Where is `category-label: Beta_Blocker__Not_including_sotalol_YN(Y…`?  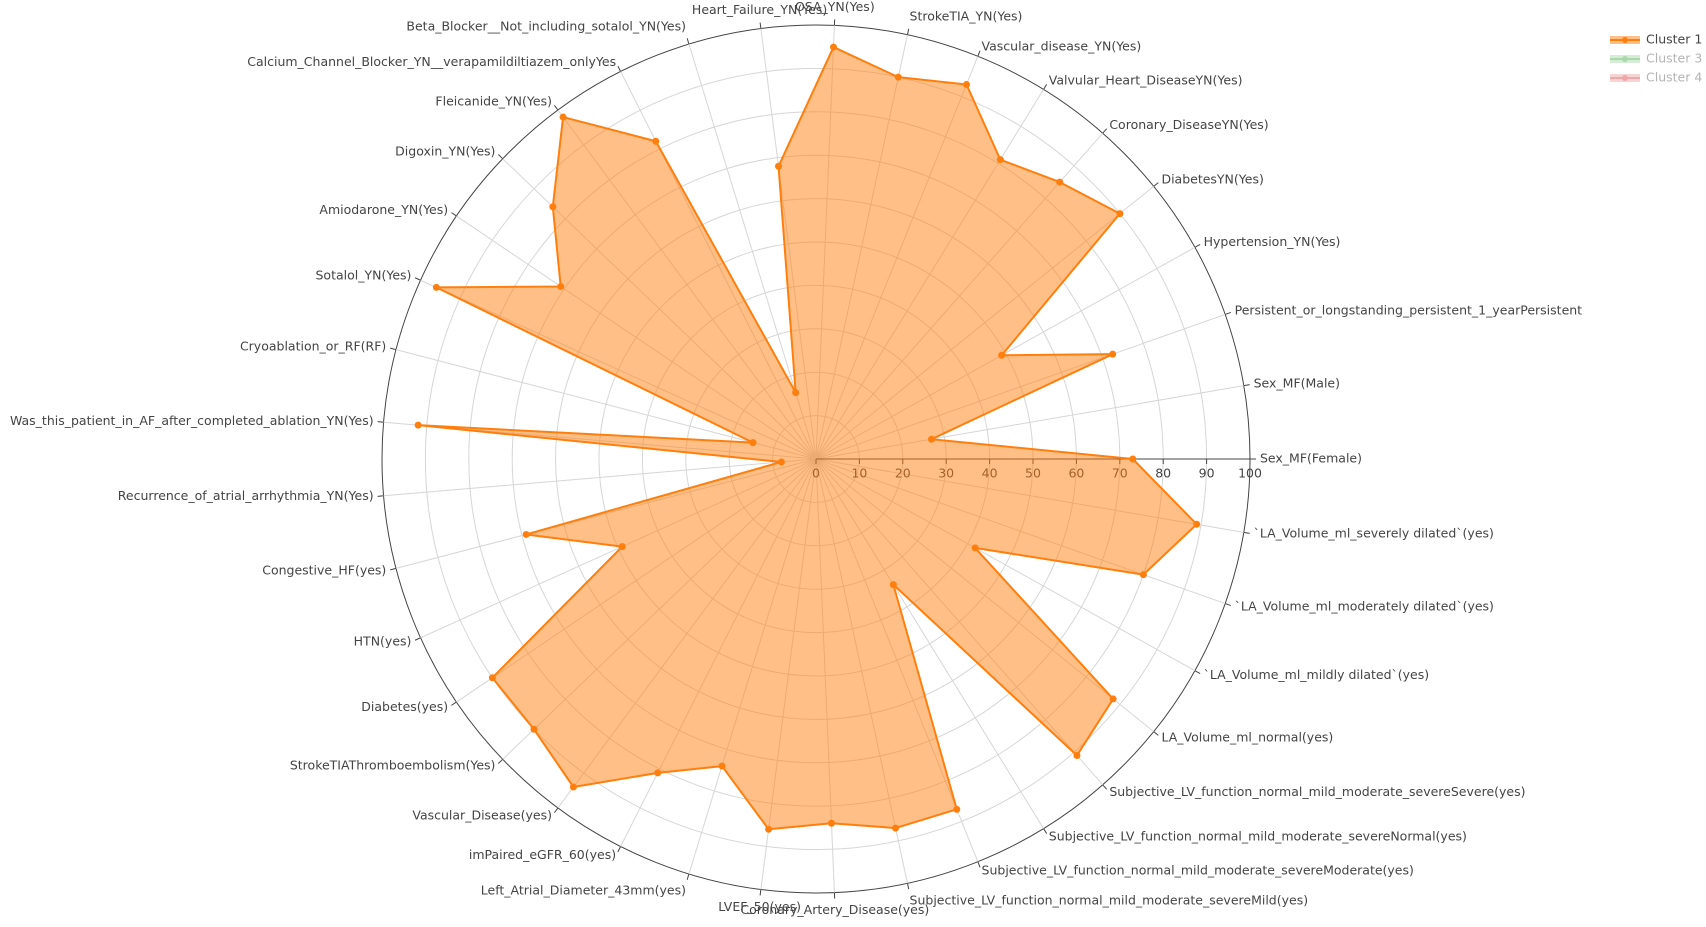 category-label: Beta_Blocker__Not_including_sotalol_YN(Y… is located at coordinates (546, 25).